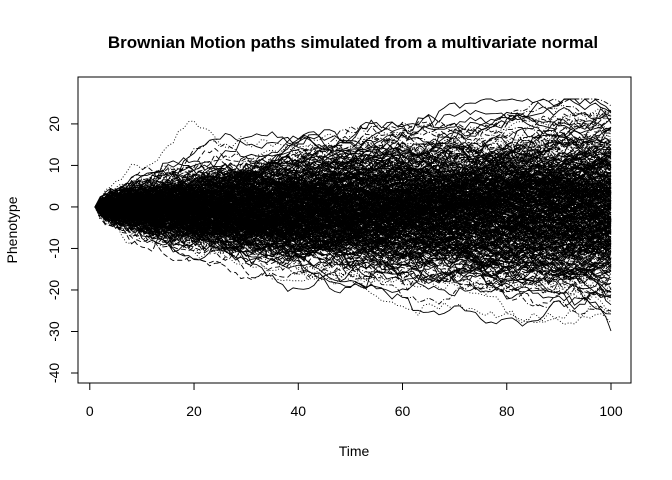 The image size is (672, 480). Describe the element at coordinates (90, 411) in the screenshot. I see `x-tick-label: 0` at that location.